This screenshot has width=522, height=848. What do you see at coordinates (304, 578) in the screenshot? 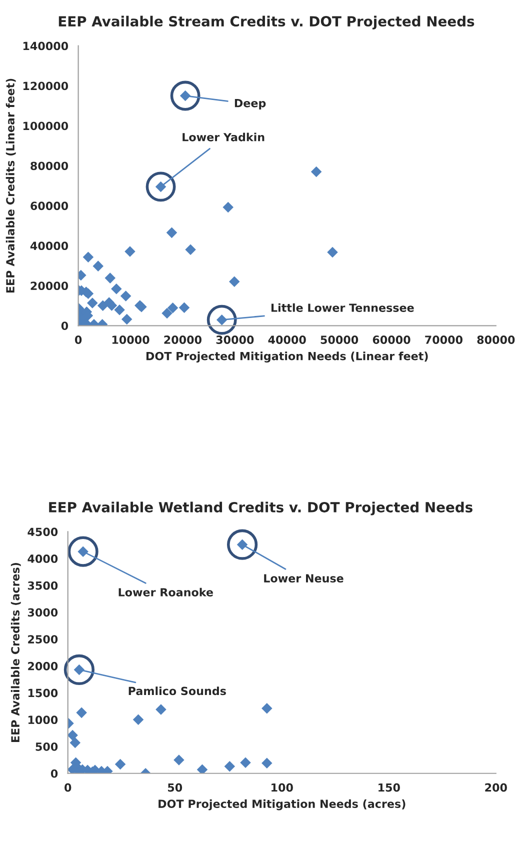
I see `annotation: Lower Neuse` at bounding box center [304, 578].